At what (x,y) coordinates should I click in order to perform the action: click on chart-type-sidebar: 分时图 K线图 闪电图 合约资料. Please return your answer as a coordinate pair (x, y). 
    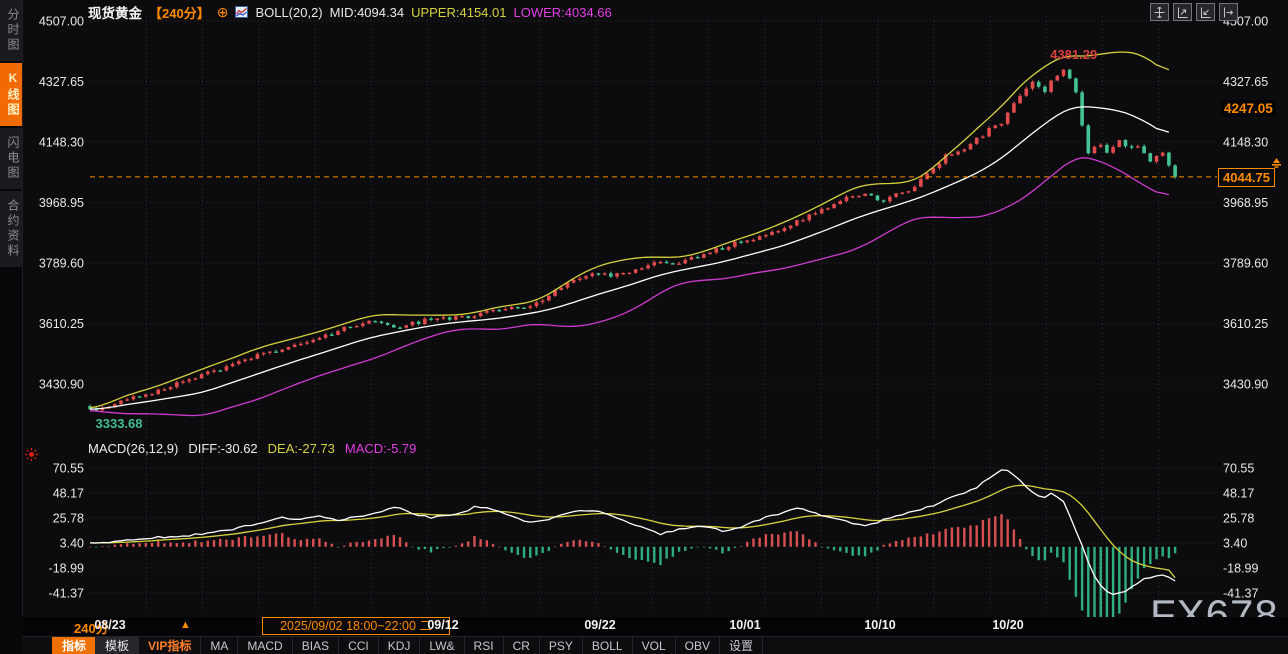
    Looking at the image, I should click on (11, 327).